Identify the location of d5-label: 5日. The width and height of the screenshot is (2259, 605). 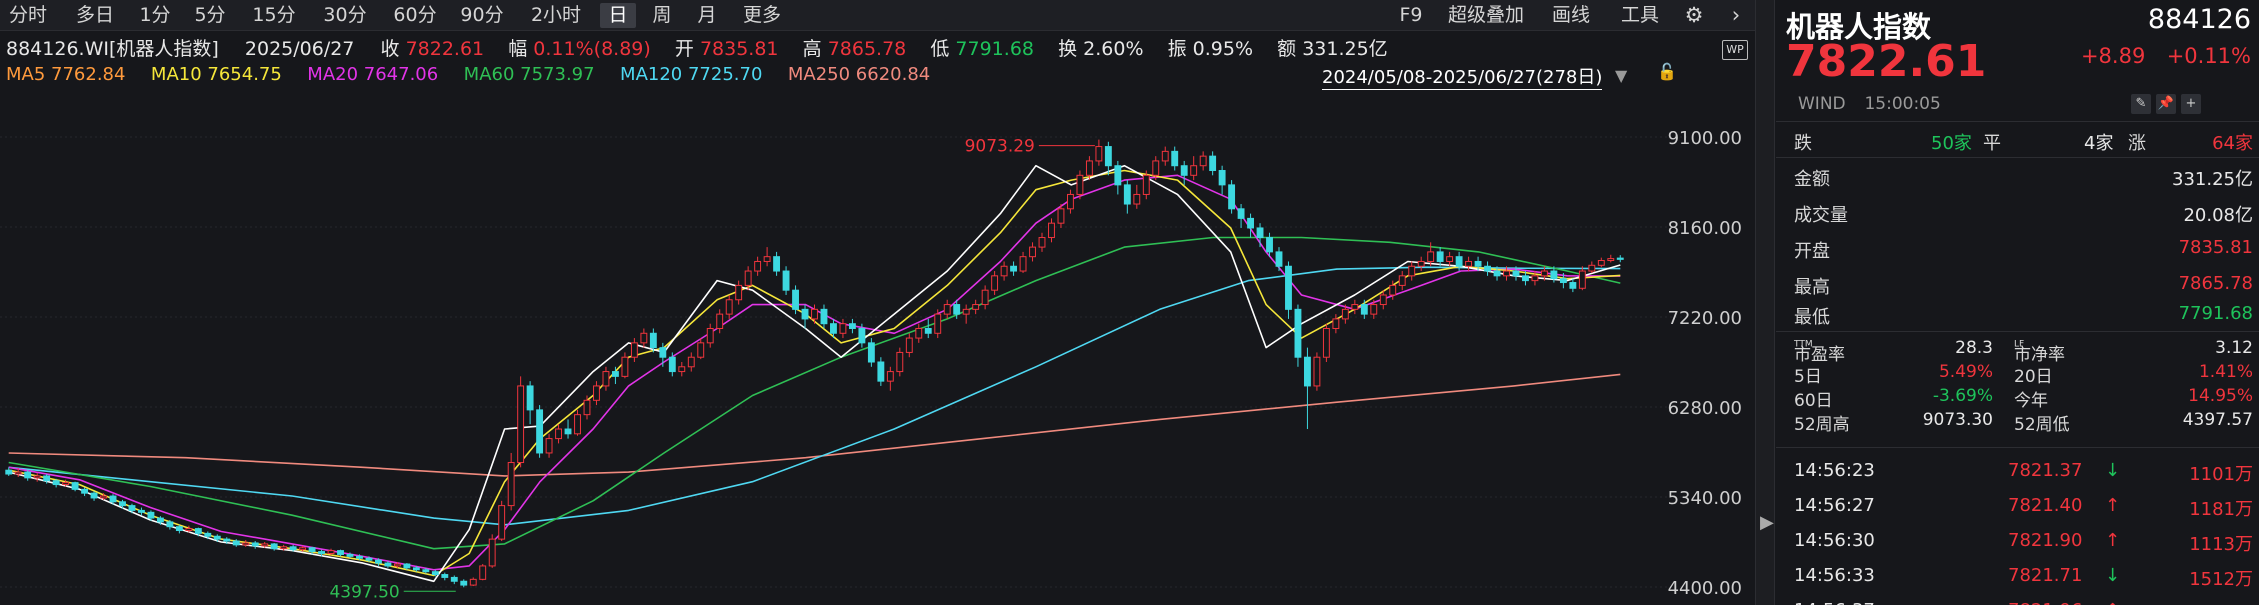
(1808, 377).